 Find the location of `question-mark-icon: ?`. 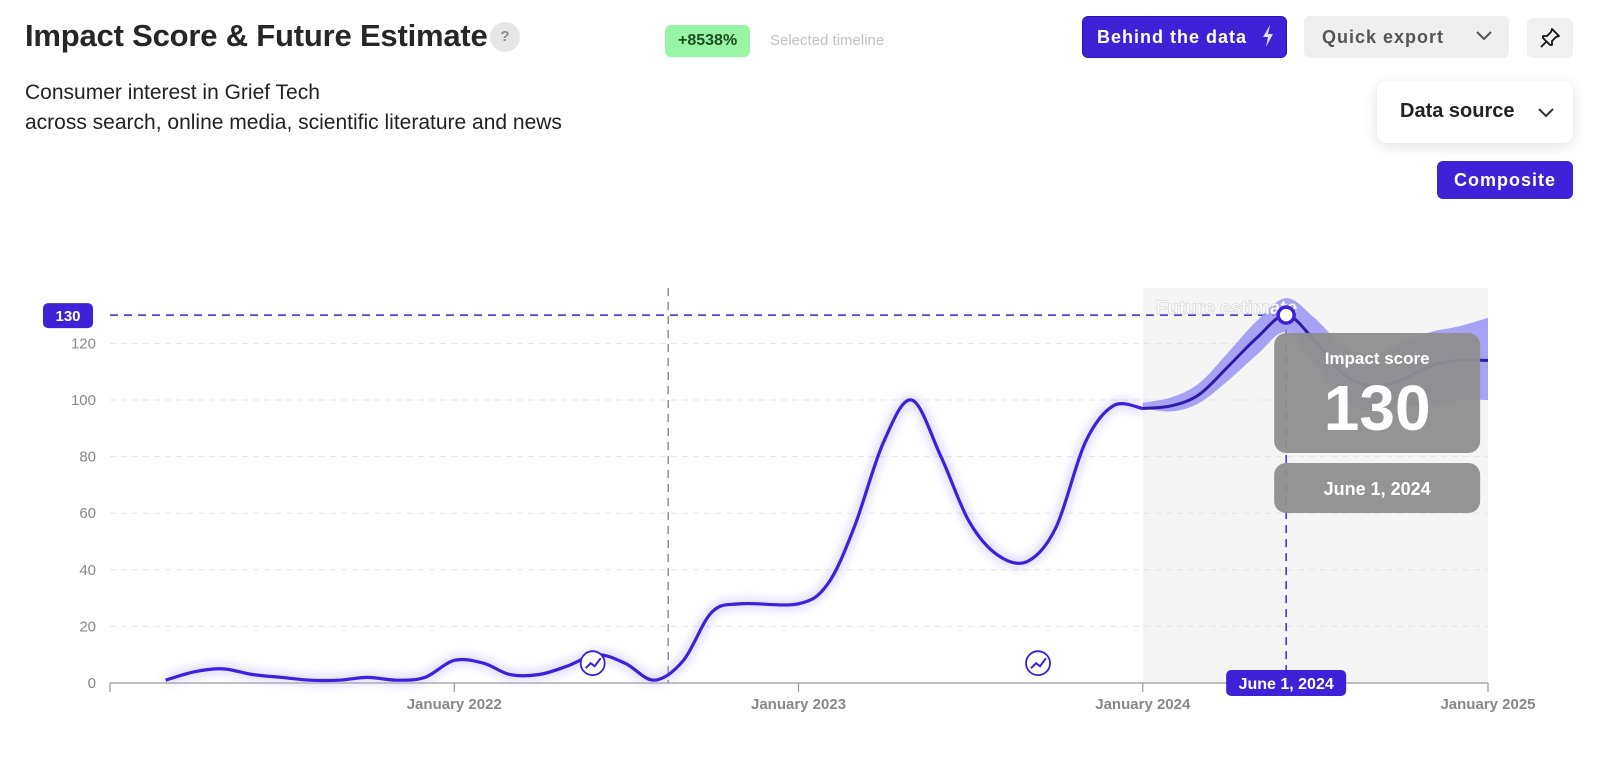

question-mark-icon: ? is located at coordinates (505, 37).